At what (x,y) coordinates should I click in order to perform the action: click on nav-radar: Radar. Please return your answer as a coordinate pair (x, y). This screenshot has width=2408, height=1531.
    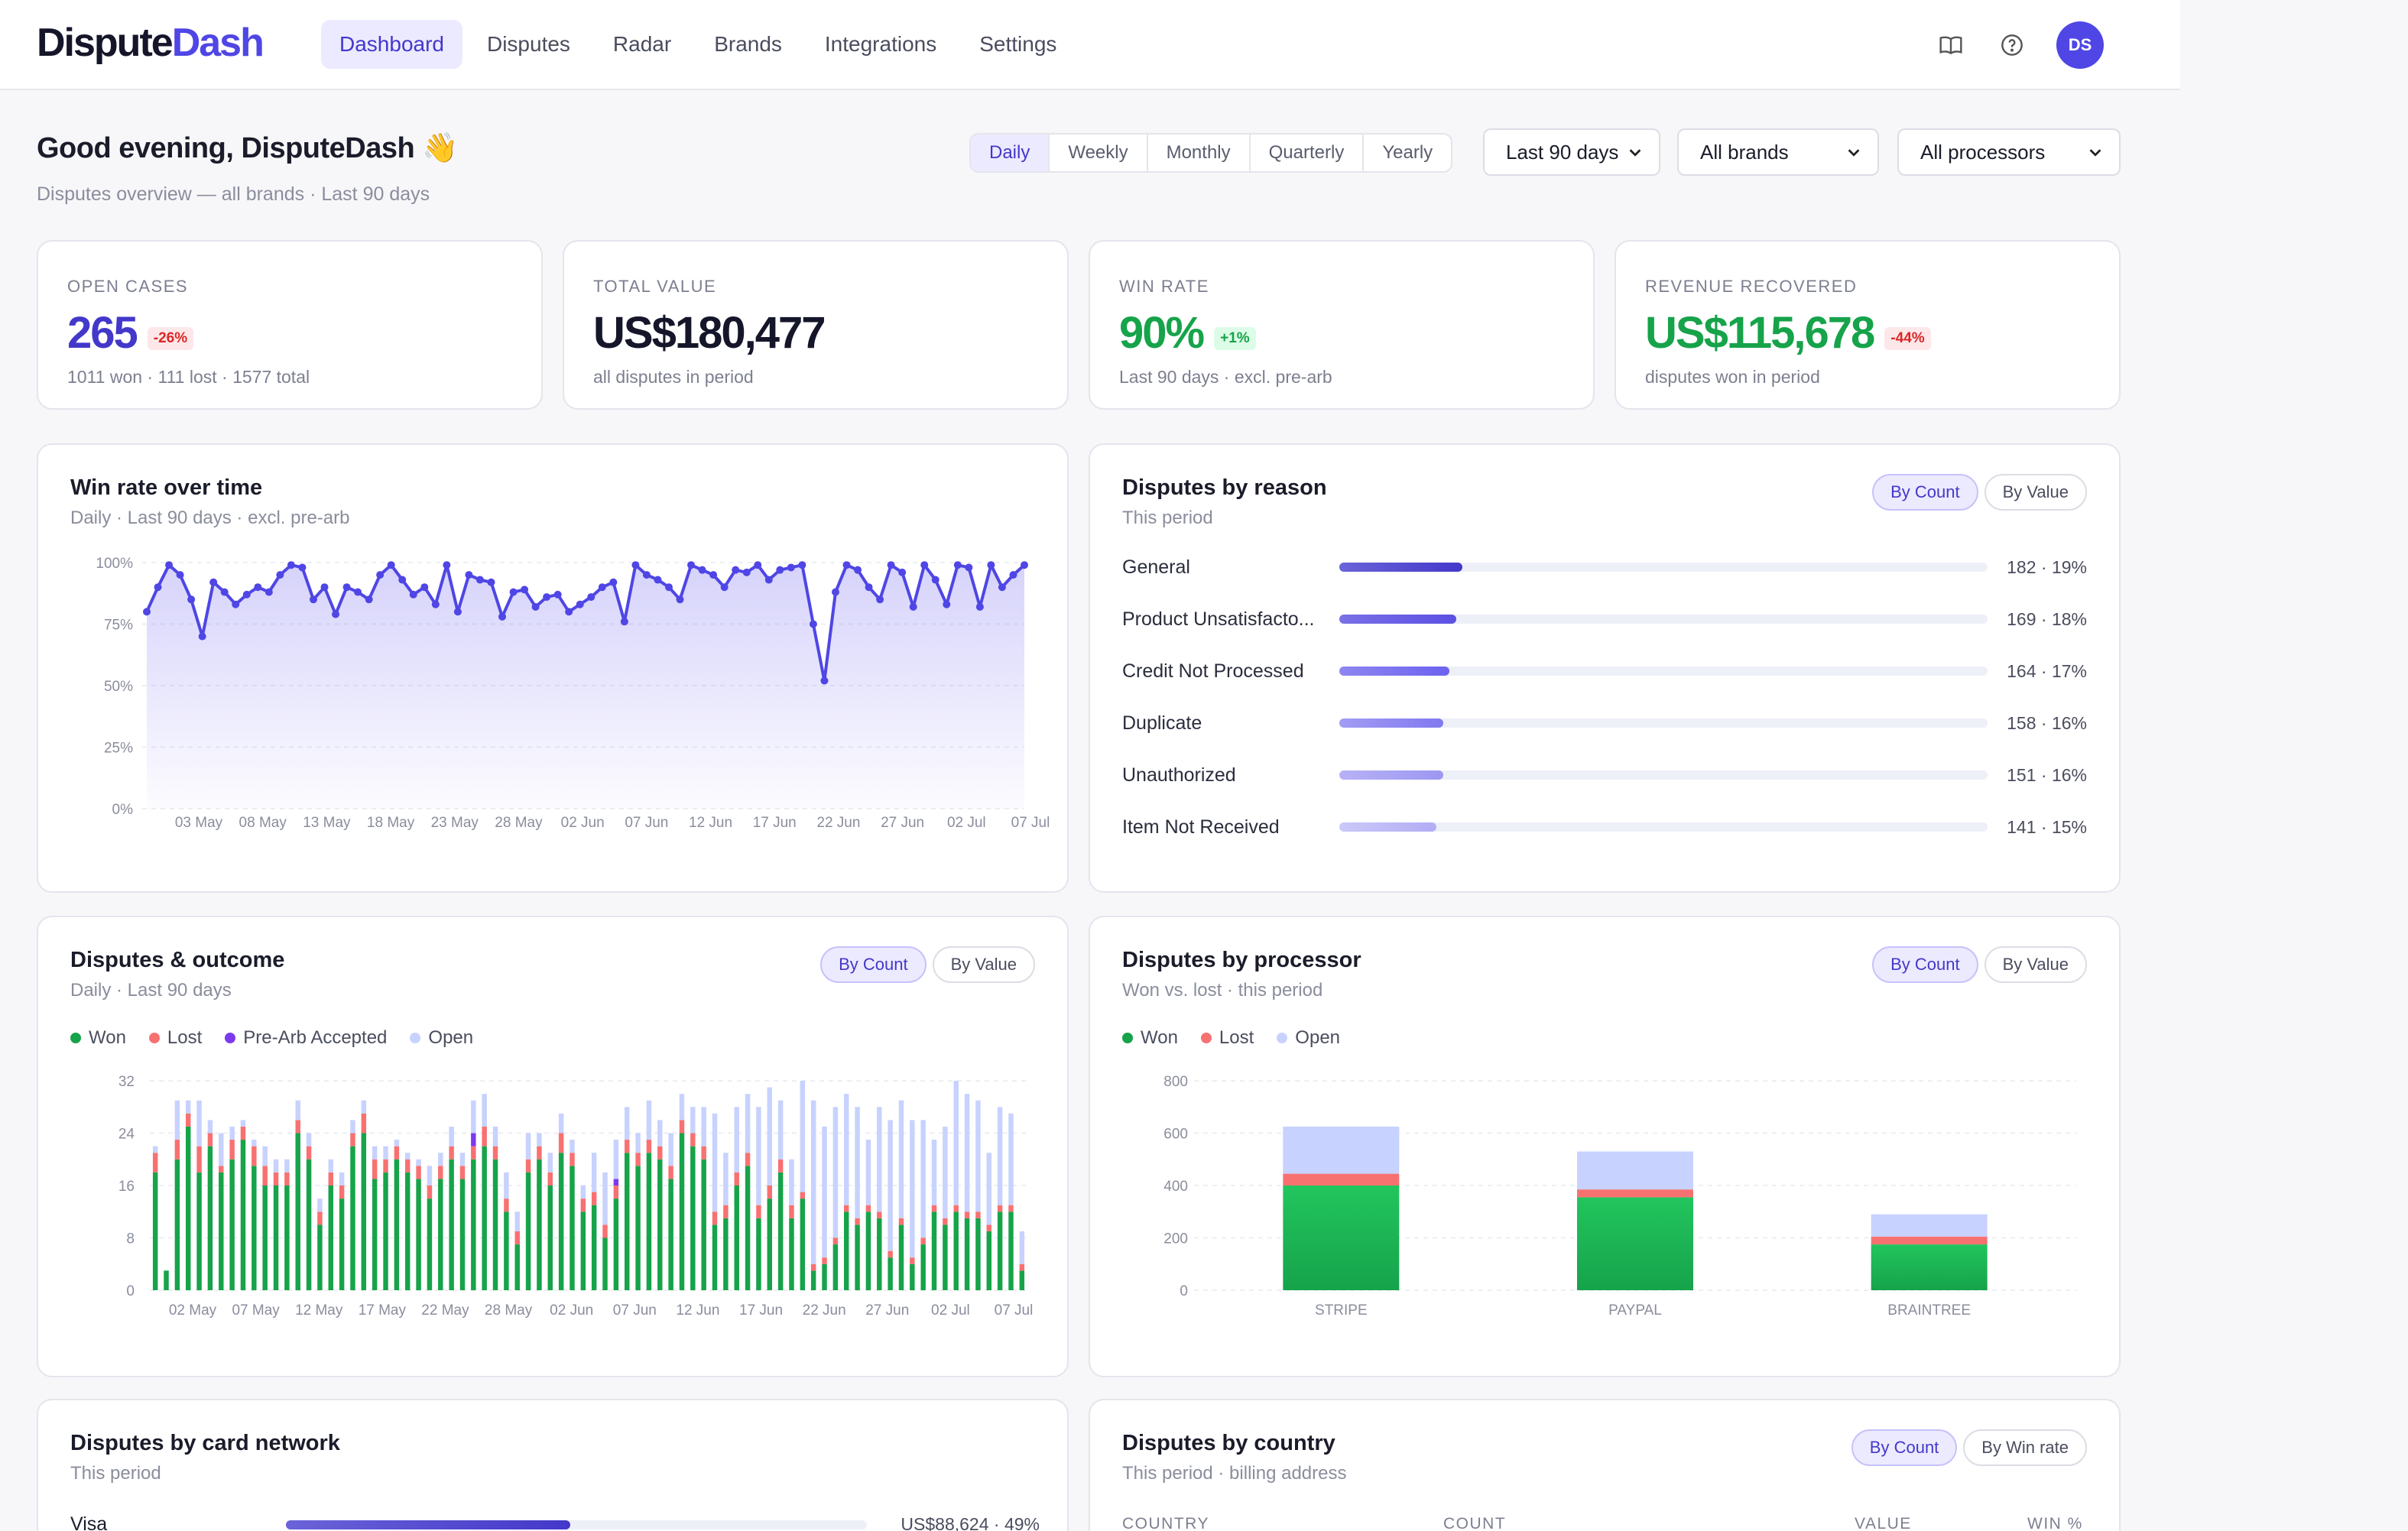
    Looking at the image, I should click on (642, 44).